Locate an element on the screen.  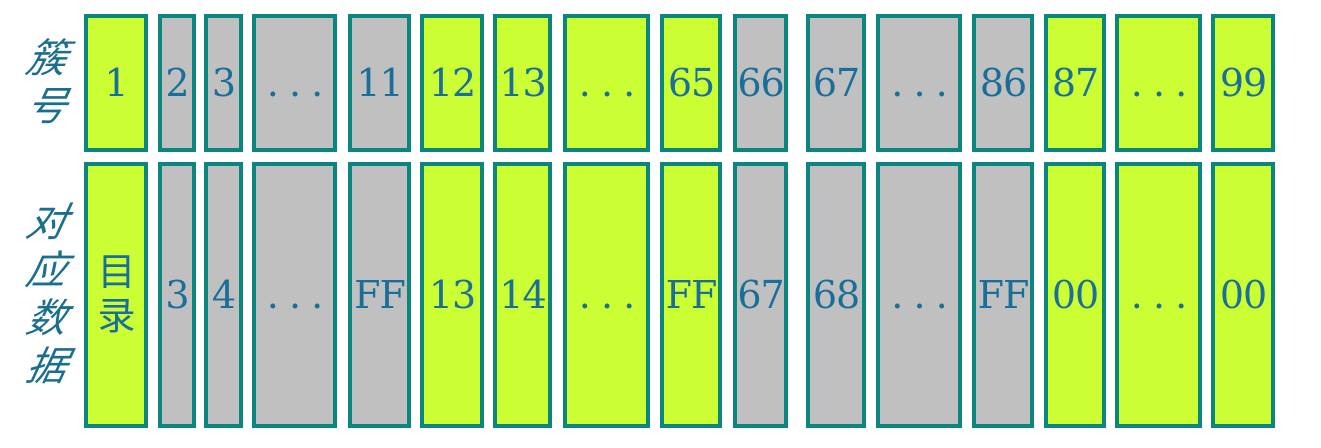
cluster-number-cell: 1 is located at coordinates (116, 83).